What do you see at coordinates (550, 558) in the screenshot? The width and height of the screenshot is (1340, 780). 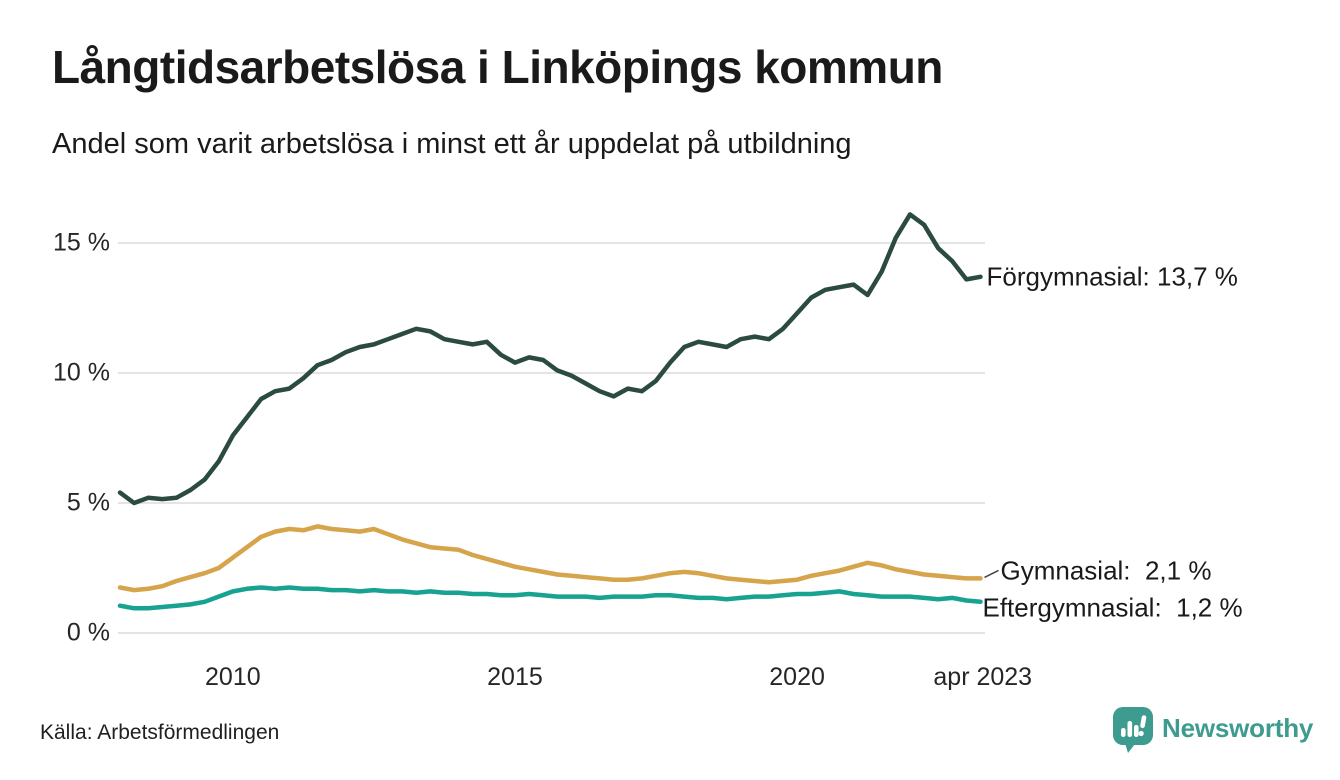 I see `line-gymnasial` at bounding box center [550, 558].